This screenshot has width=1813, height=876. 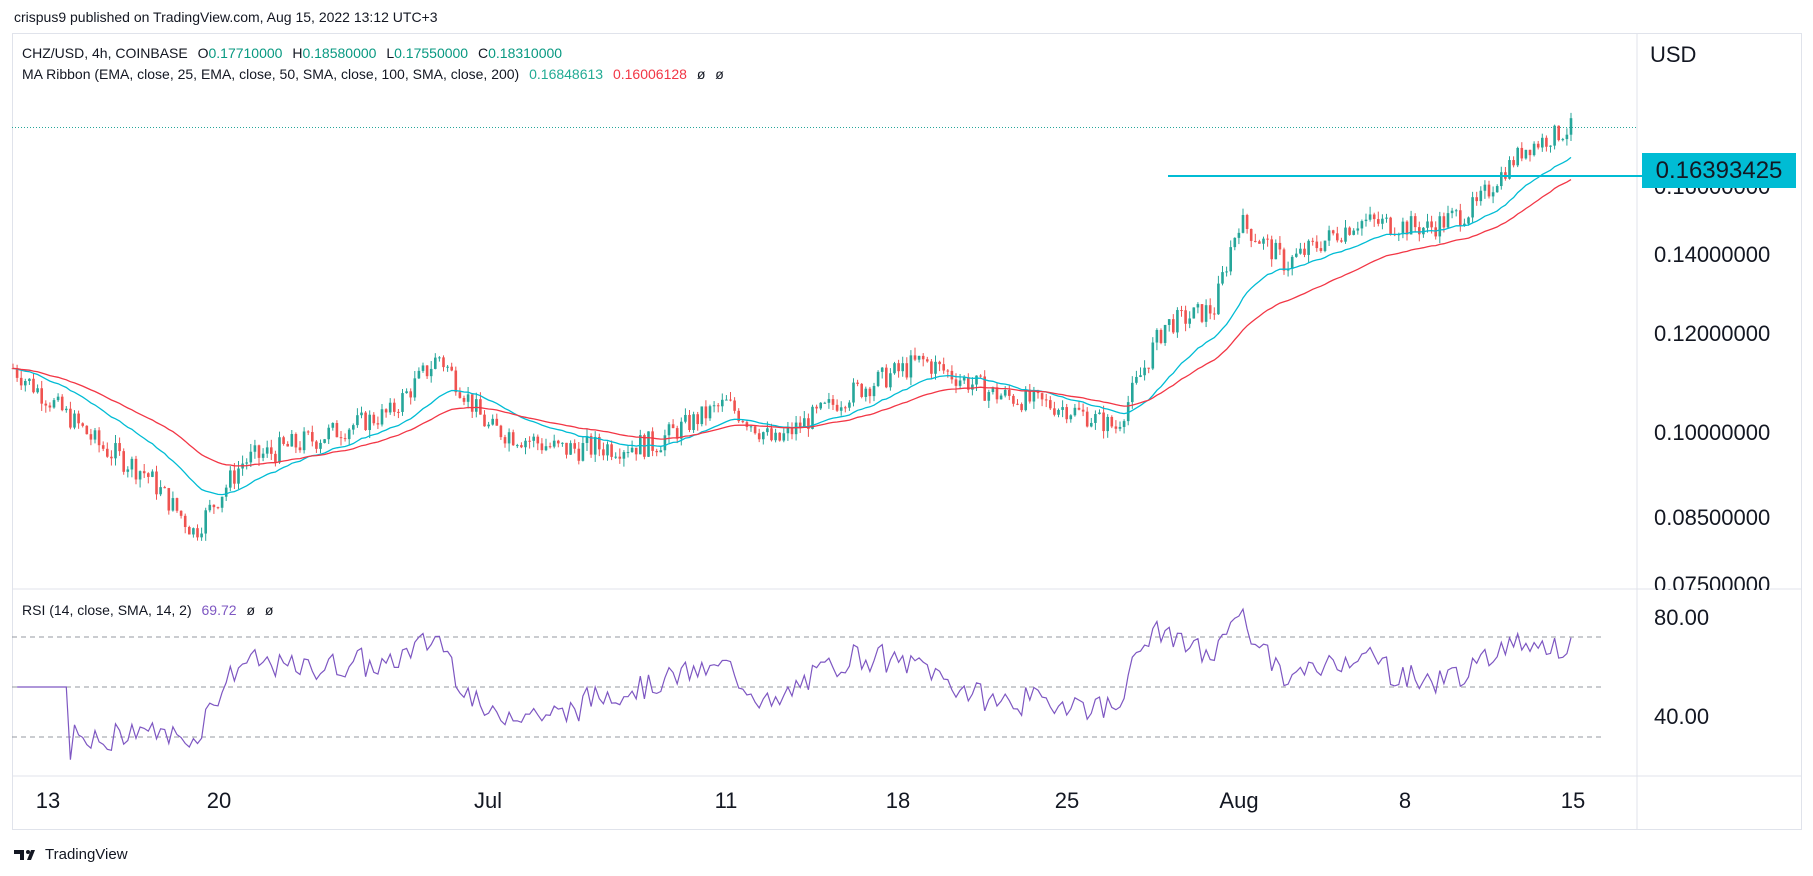 What do you see at coordinates (1712, 581) in the screenshot?
I see `price-tick-5: 0.07500000` at bounding box center [1712, 581].